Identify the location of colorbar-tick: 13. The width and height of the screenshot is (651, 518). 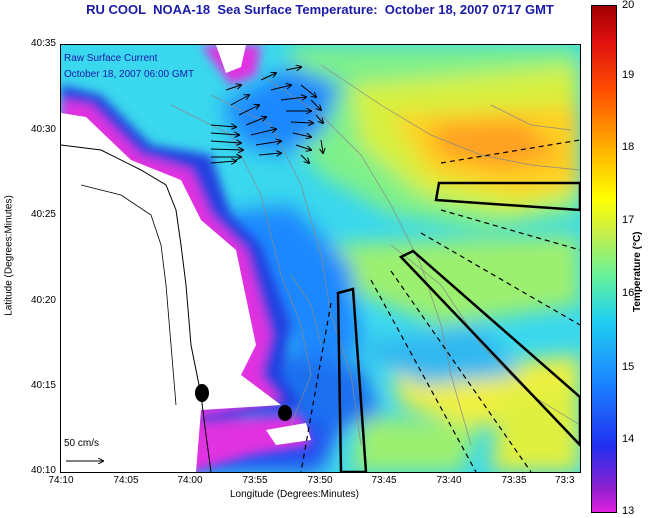
(628, 511).